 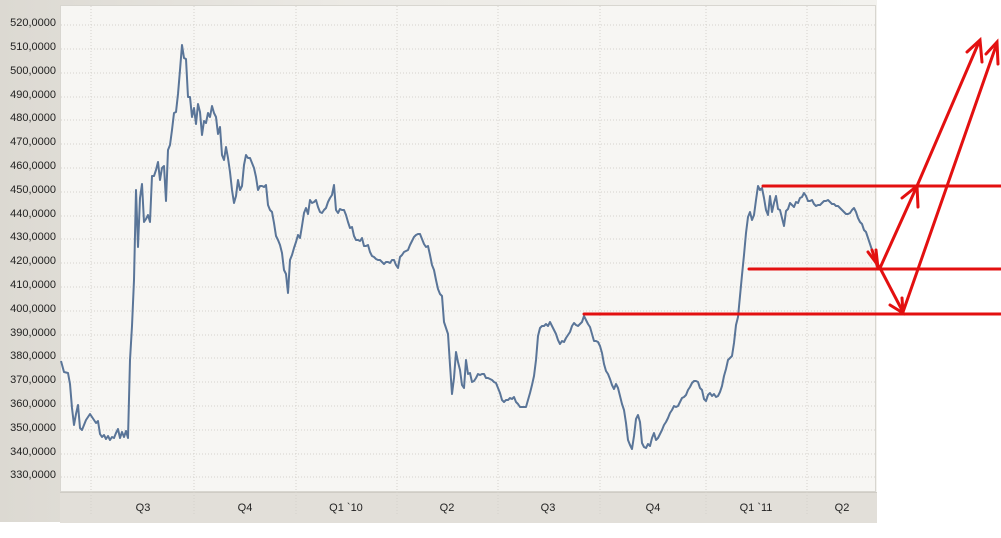 I want to click on arrow-down-2-shaft, so click(x=891, y=290).